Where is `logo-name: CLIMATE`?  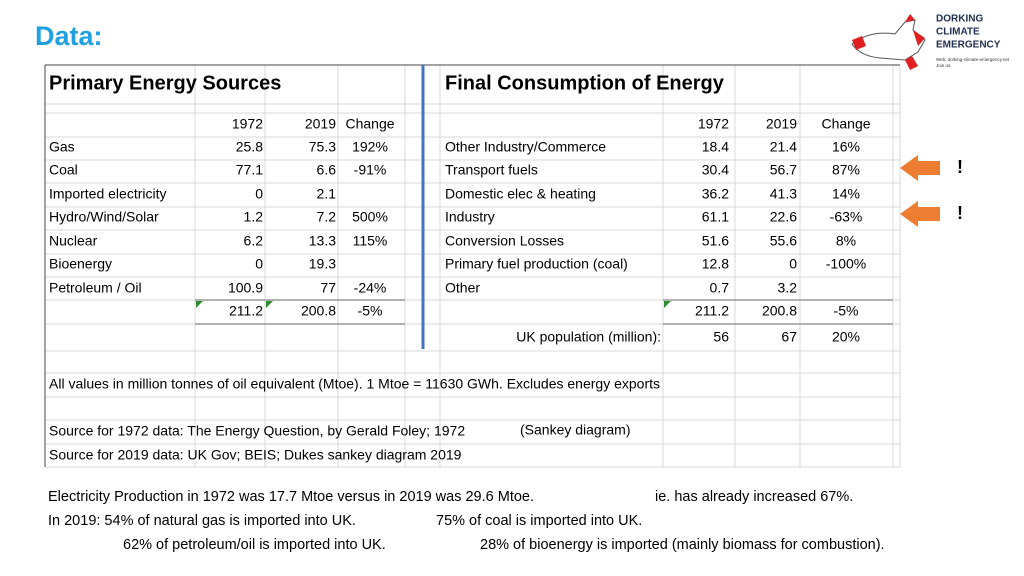 logo-name: CLIMATE is located at coordinates (958, 32).